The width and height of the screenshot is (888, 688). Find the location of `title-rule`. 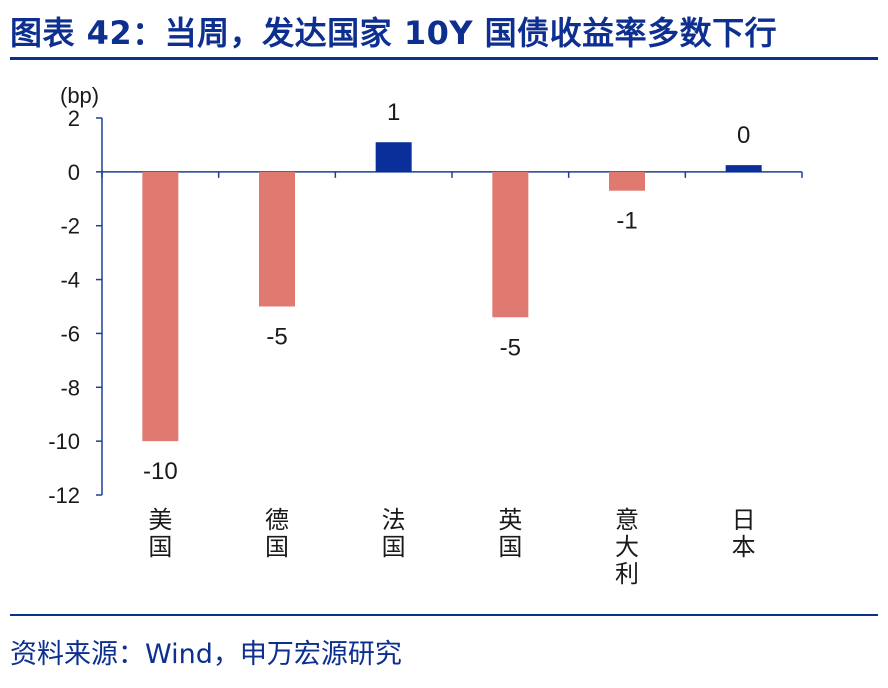

title-rule is located at coordinates (444, 58).